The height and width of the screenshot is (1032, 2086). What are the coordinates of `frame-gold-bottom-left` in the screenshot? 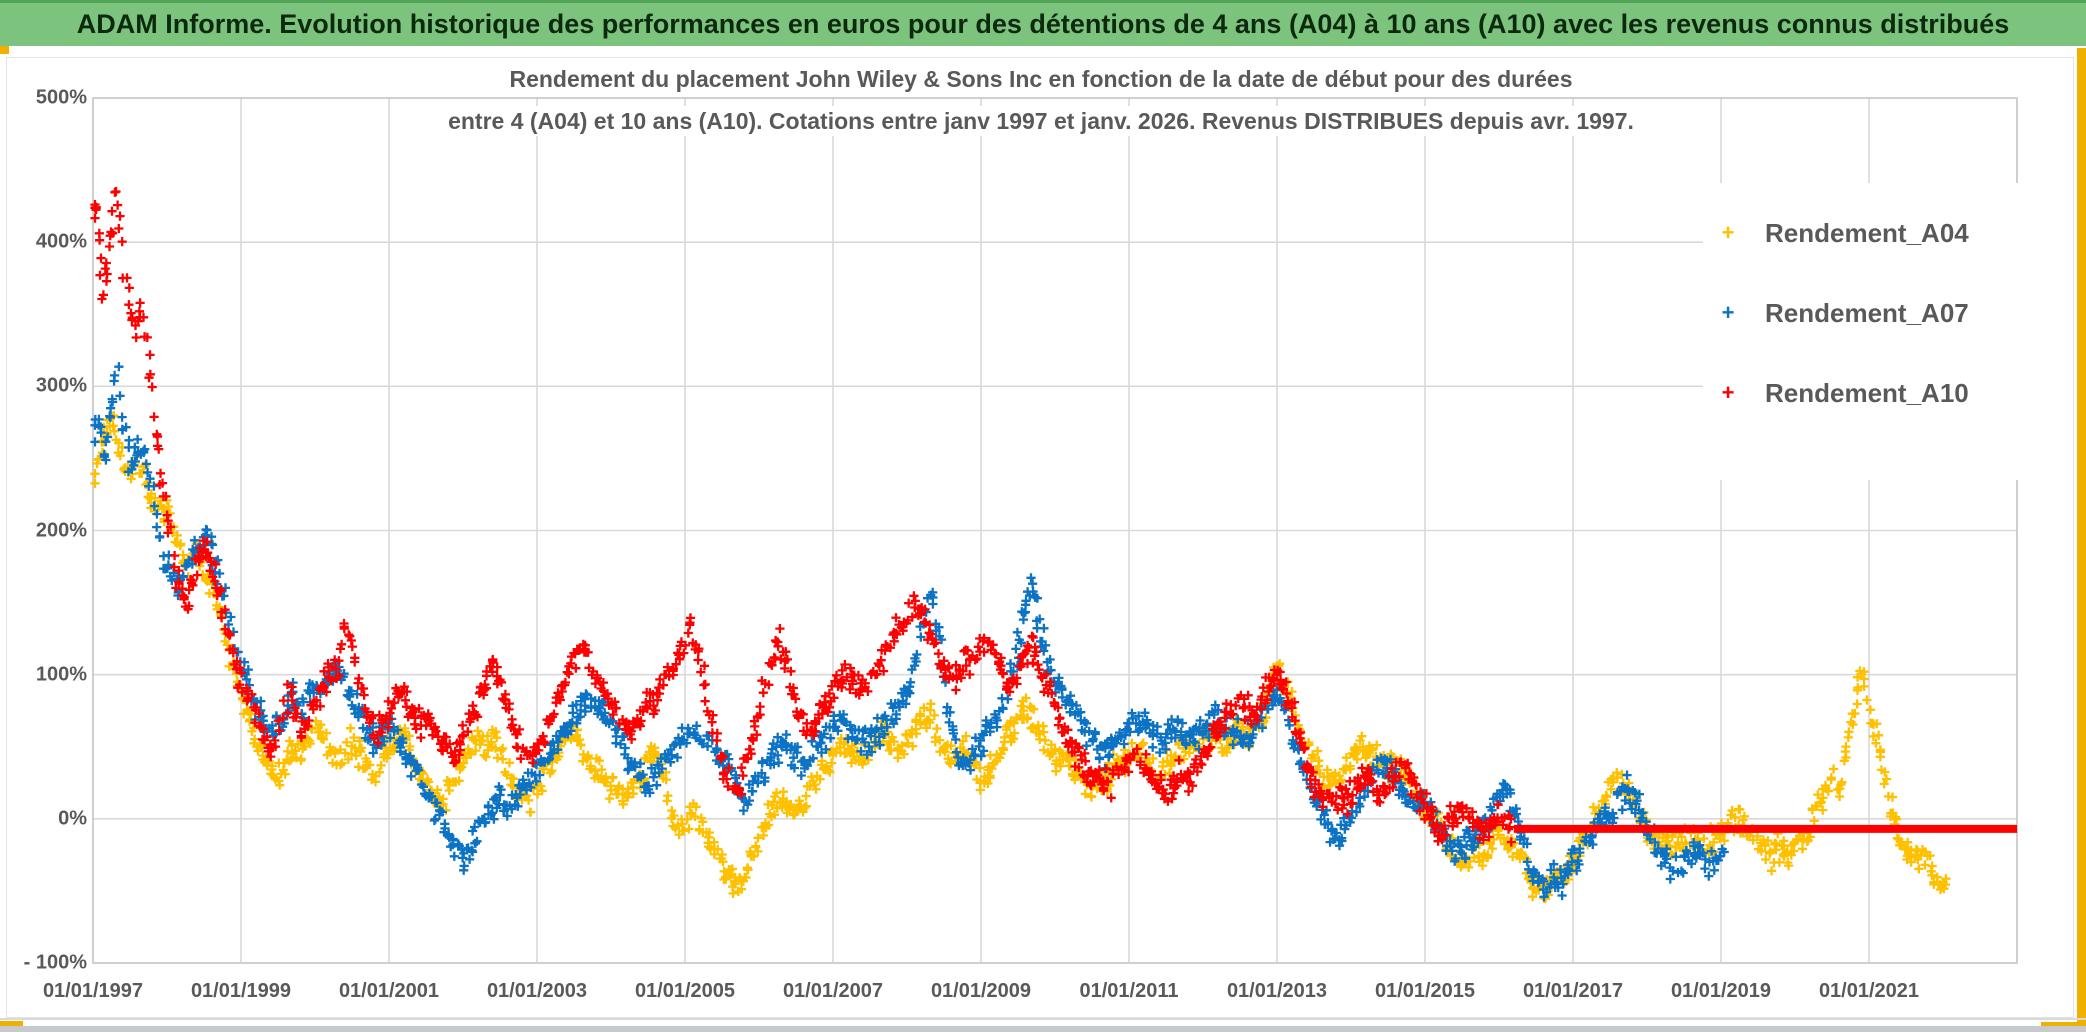 It's located at (11, 1025).